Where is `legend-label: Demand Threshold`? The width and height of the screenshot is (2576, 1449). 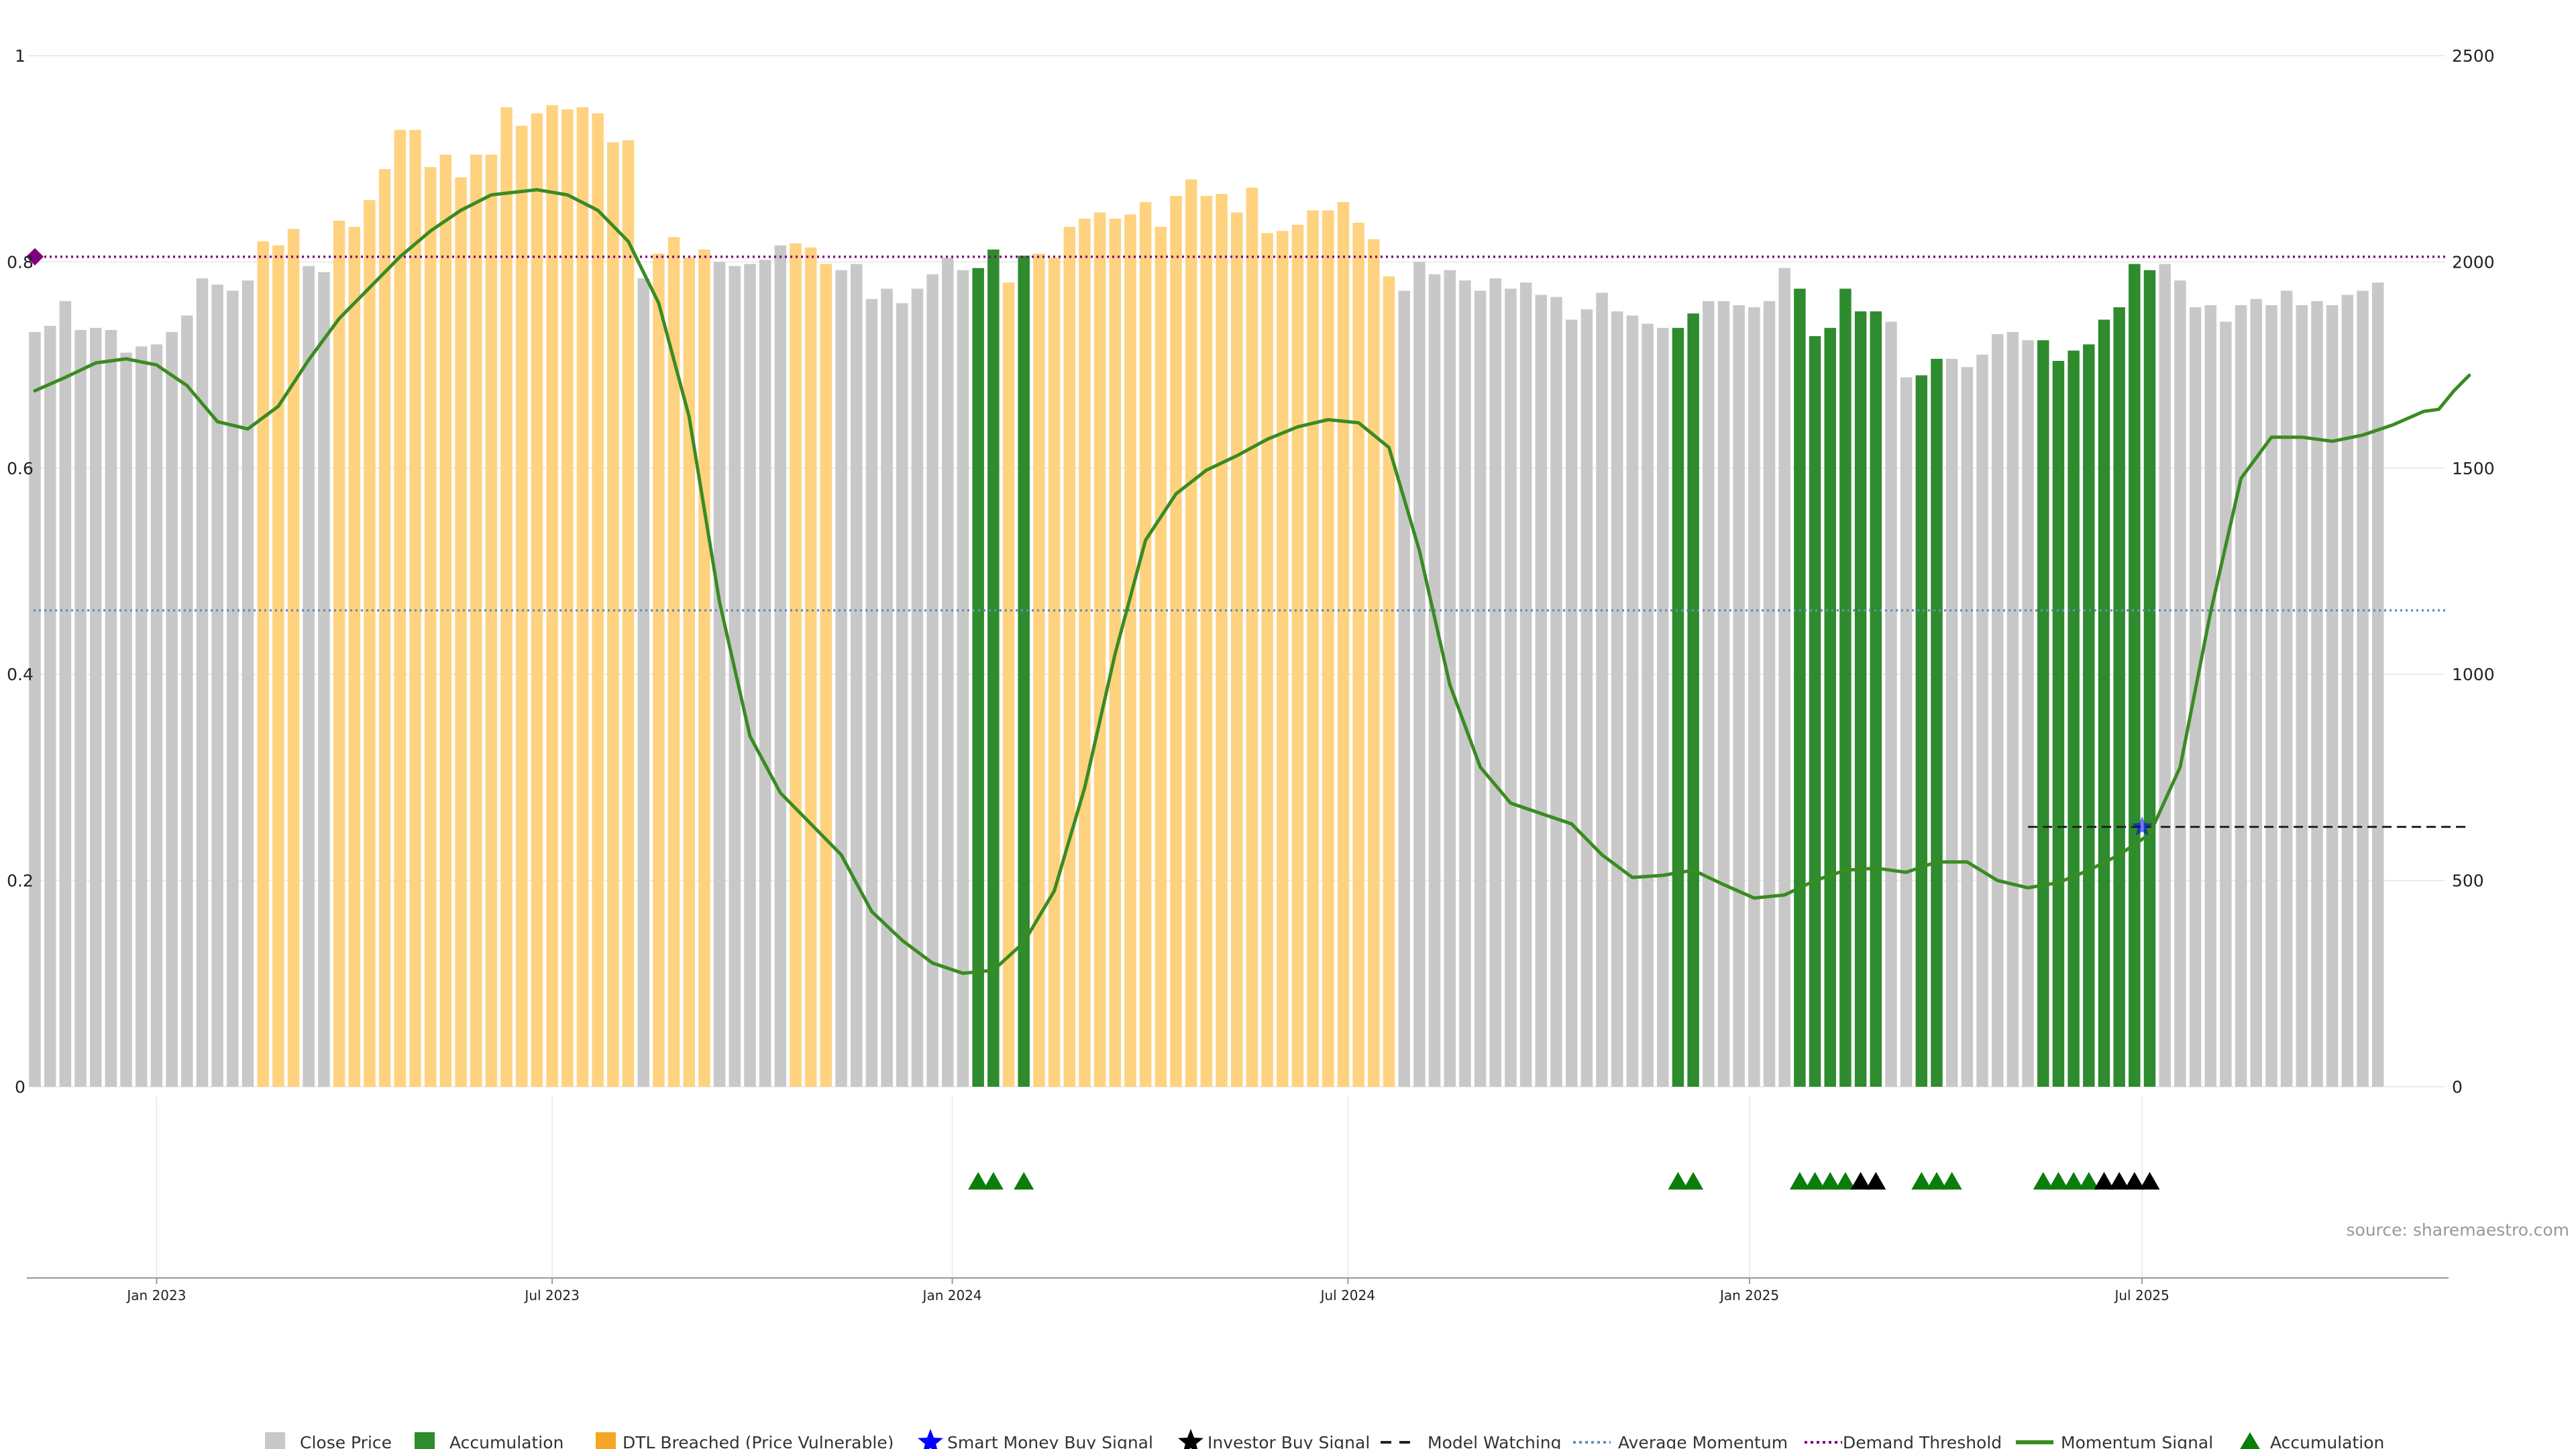
legend-label: Demand Threshold is located at coordinates (1922, 1441).